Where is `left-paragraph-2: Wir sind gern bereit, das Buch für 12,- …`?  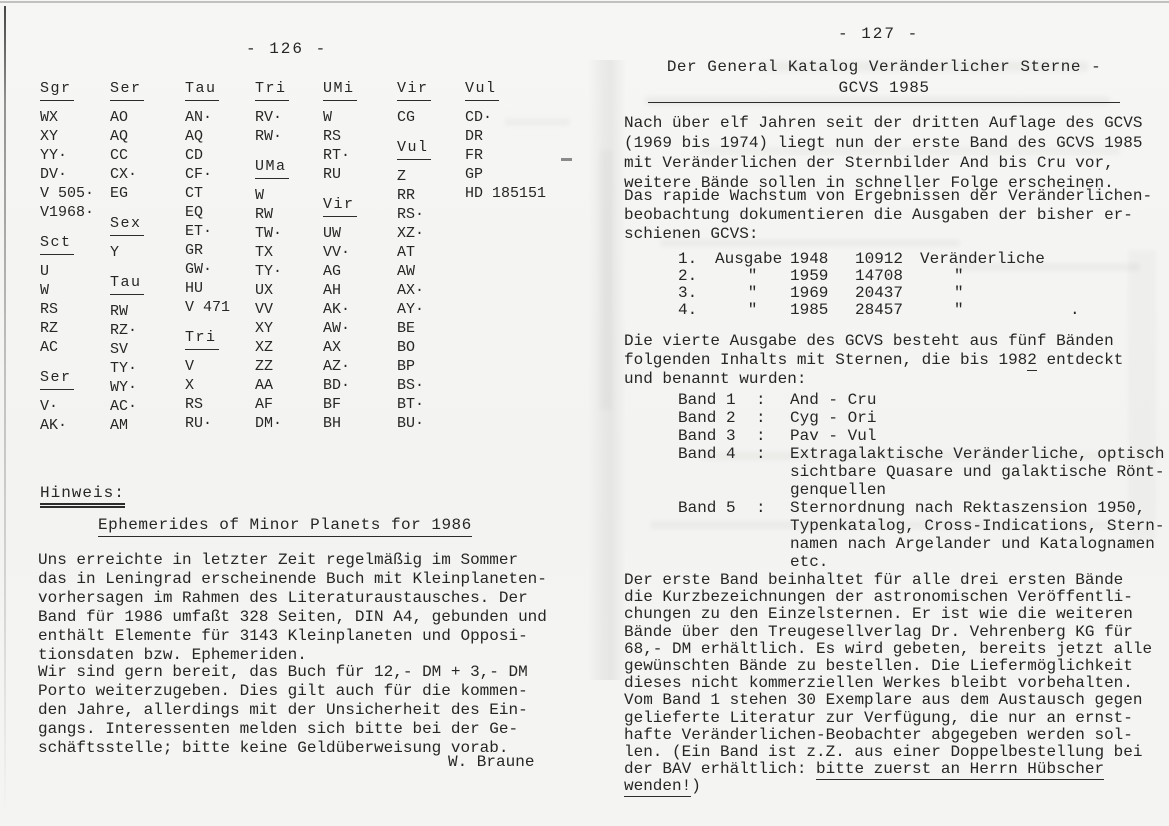
left-paragraph-2: Wir sind gern bereit, das Buch für 12,- … is located at coordinates (283, 710).